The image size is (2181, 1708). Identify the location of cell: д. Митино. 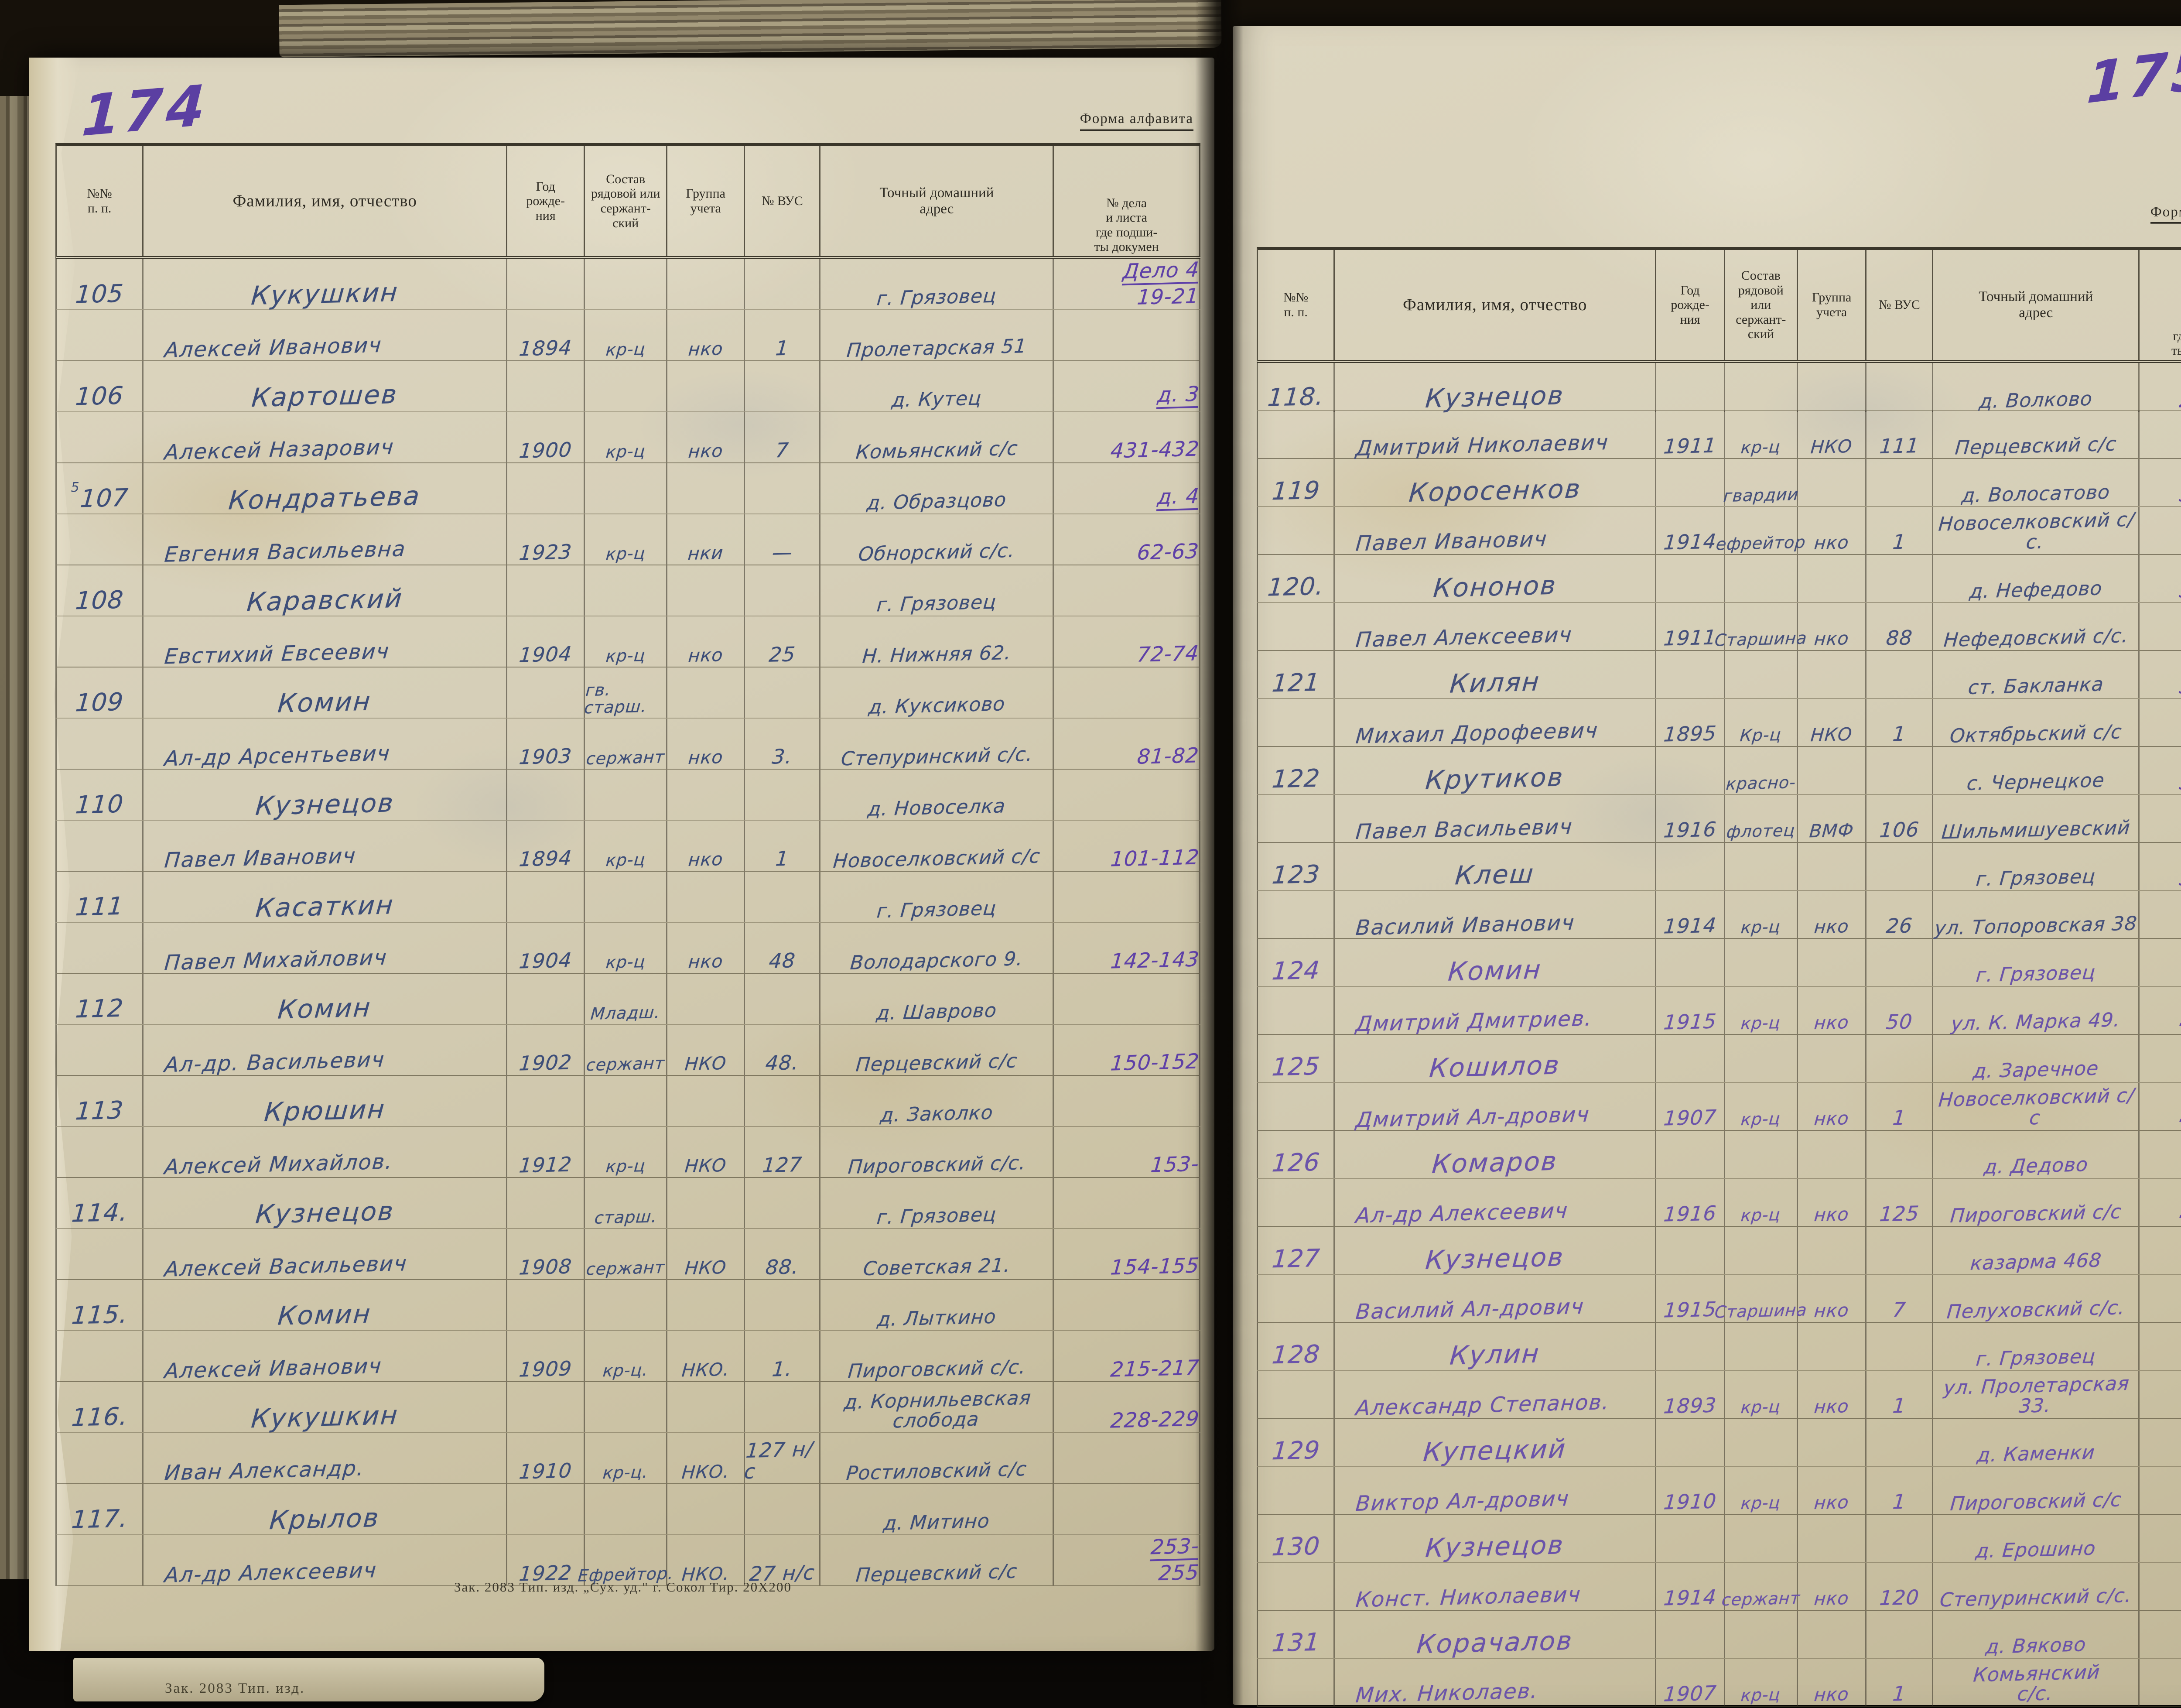
(937, 1510).